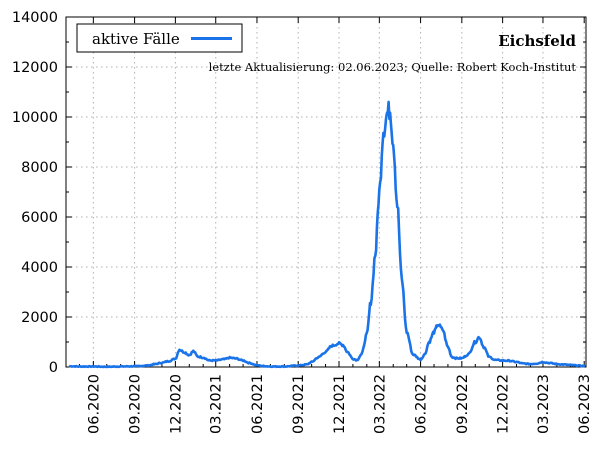 The image size is (600, 455). What do you see at coordinates (380, 404) in the screenshot?
I see `x-tick-label: 03.2022` at bounding box center [380, 404].